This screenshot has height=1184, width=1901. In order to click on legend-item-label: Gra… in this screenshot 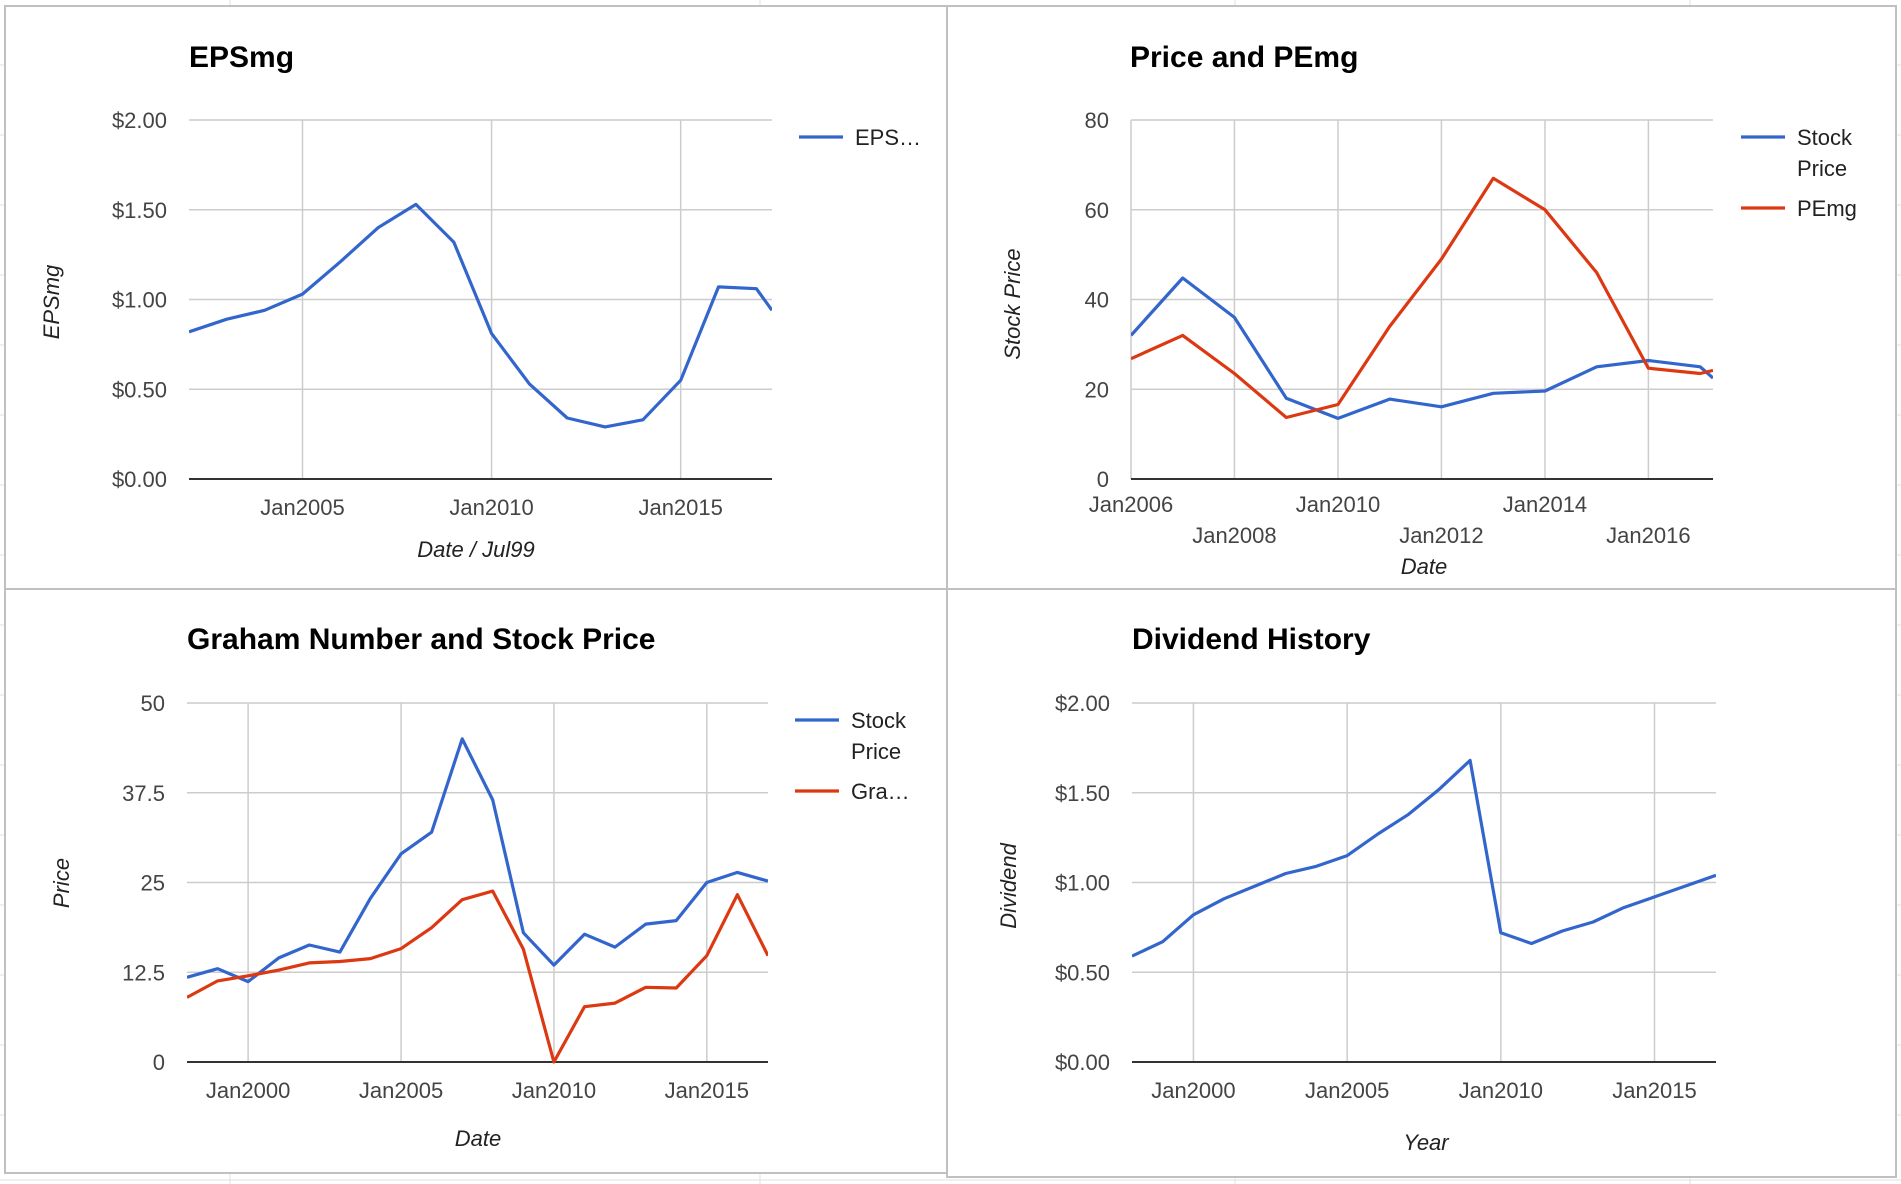, I will do `click(880, 791)`.